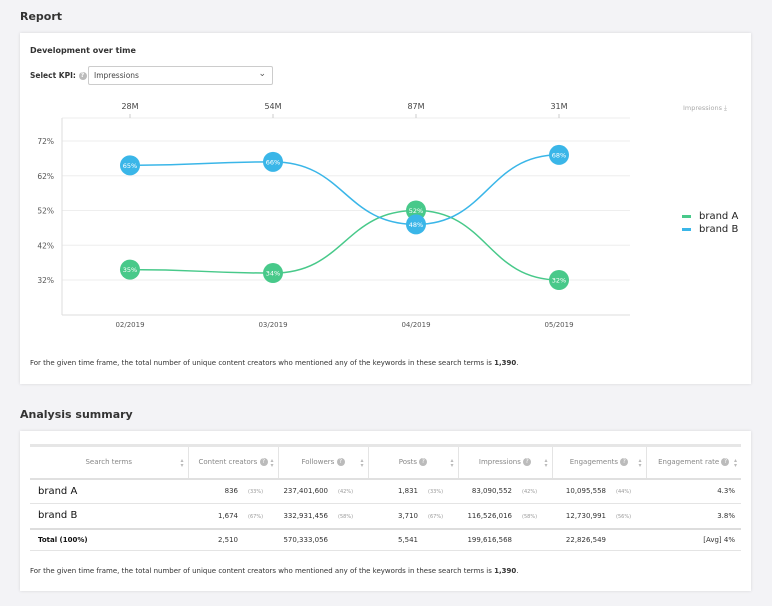 The width and height of the screenshot is (772, 606). Describe the element at coordinates (530, 492) in the screenshot. I see `cell-share: (42%)` at that location.